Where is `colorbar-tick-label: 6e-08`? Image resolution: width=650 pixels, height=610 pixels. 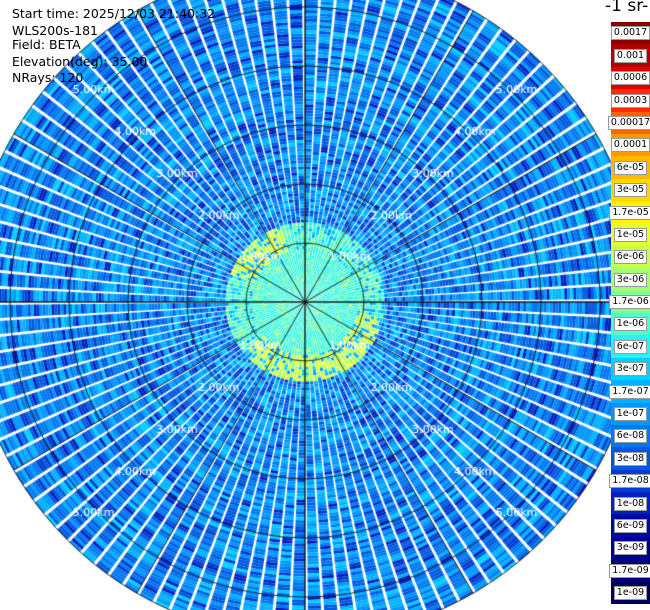
colorbar-tick-label: 6e-08 is located at coordinates (630, 436).